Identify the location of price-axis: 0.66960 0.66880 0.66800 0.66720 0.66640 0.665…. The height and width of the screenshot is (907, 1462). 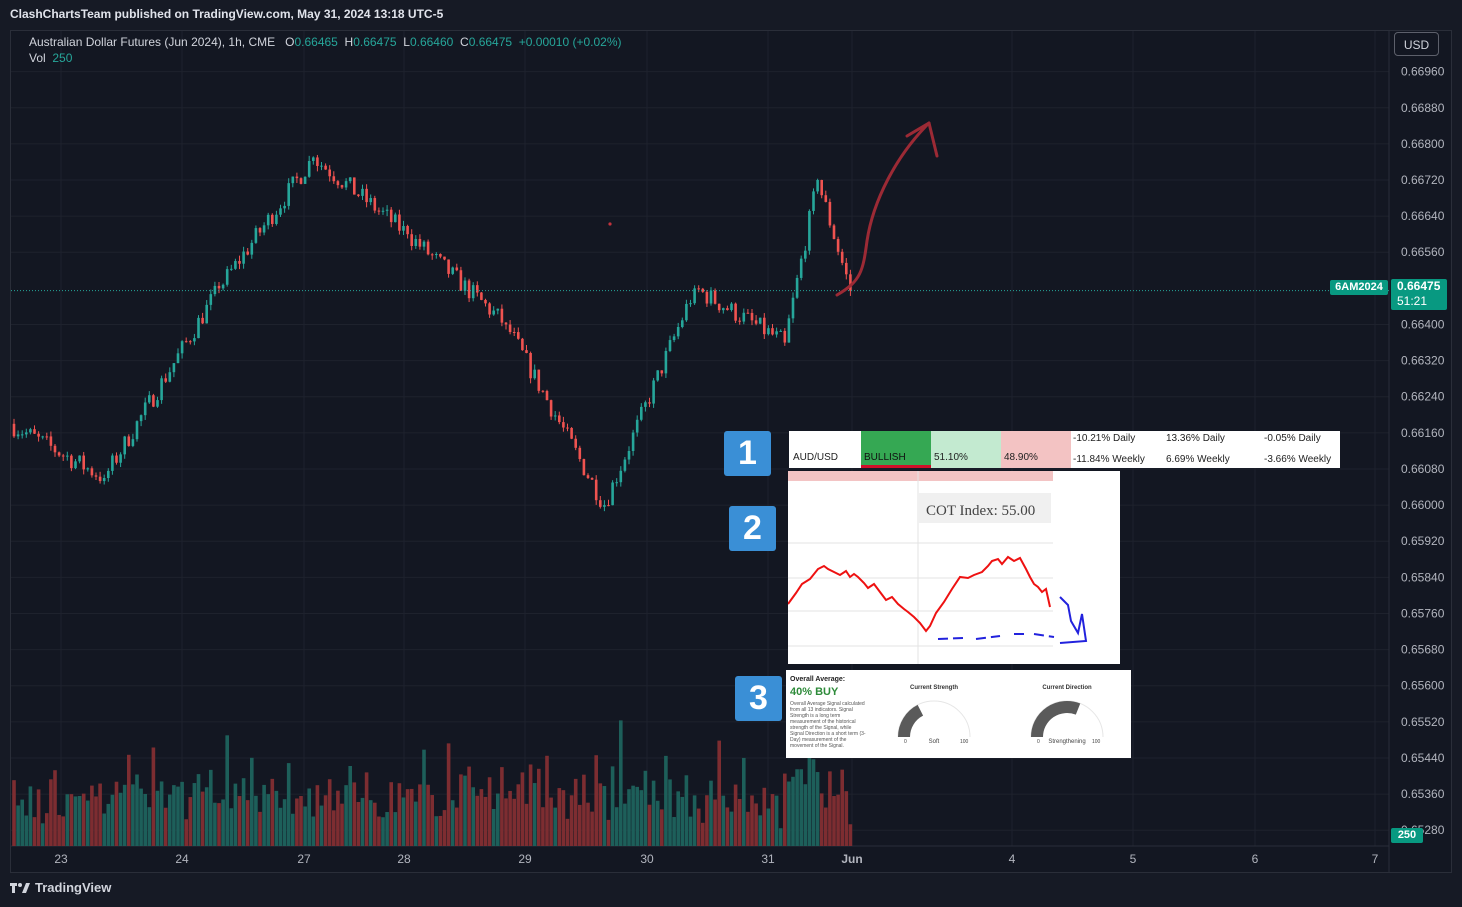
(1423, 451).